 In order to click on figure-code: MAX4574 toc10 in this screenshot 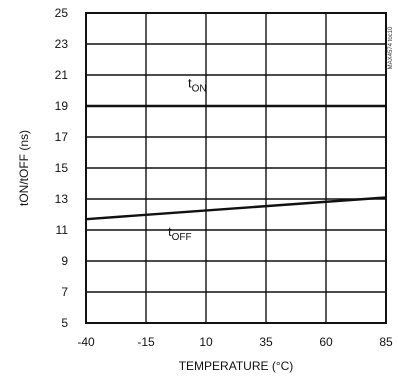, I will do `click(391, 47)`.